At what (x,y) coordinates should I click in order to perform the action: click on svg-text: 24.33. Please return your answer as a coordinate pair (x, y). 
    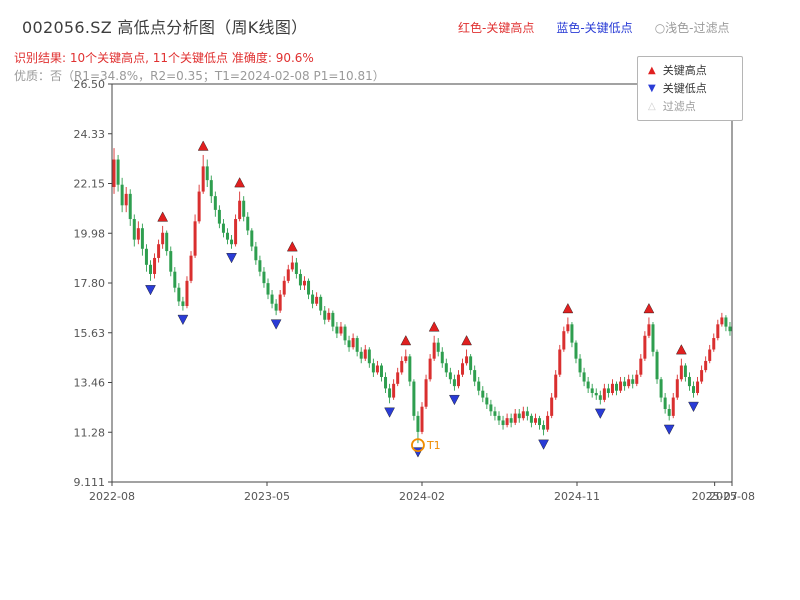
    Looking at the image, I should click on (90, 134).